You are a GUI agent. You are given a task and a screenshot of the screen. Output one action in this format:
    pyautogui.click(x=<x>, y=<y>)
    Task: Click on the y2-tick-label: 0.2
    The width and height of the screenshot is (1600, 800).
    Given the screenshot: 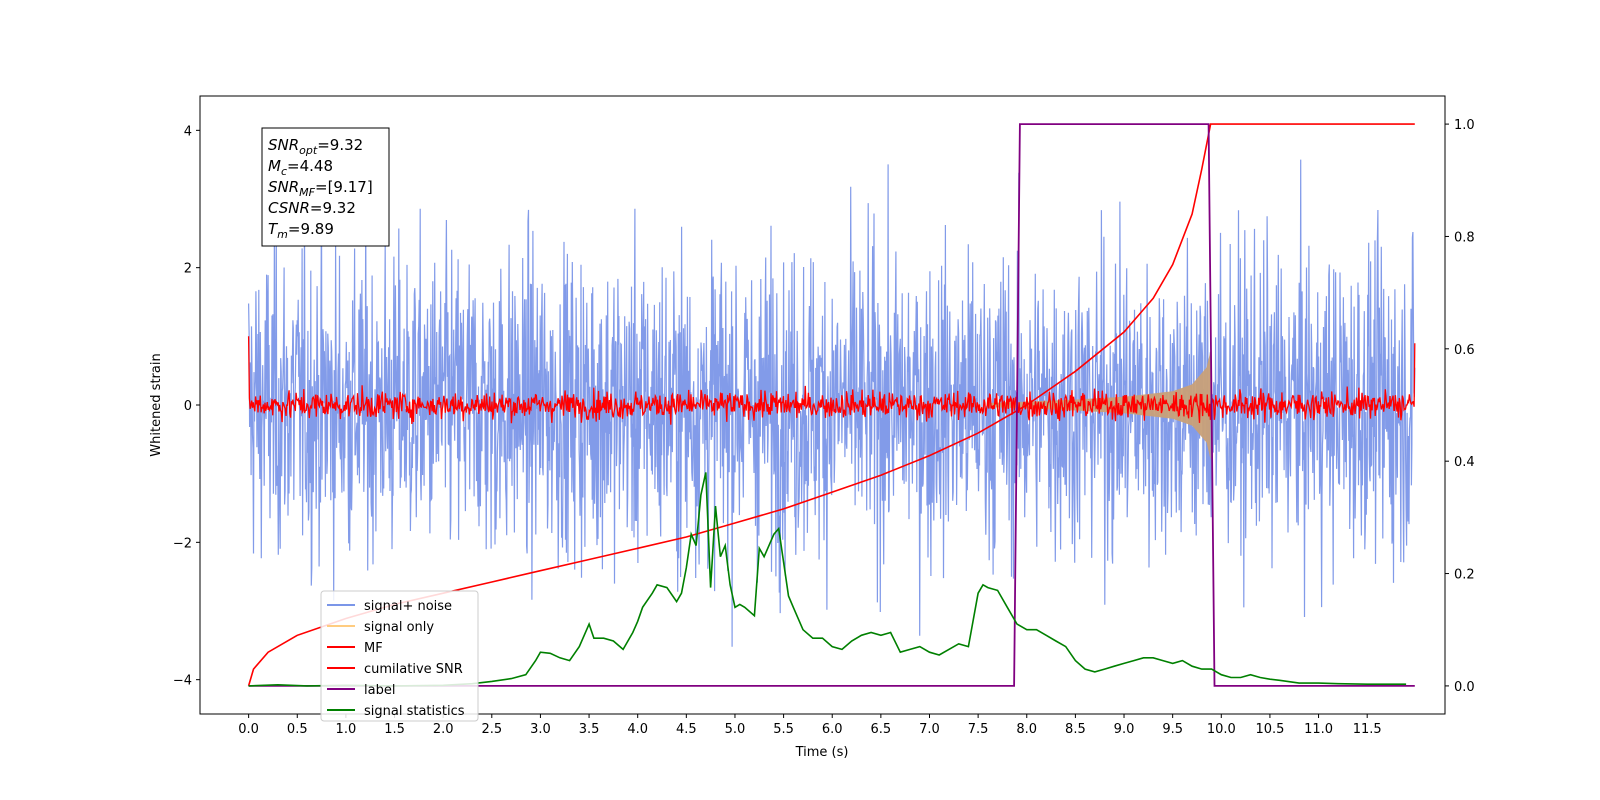 What is the action you would take?
    pyautogui.click(x=1464, y=575)
    